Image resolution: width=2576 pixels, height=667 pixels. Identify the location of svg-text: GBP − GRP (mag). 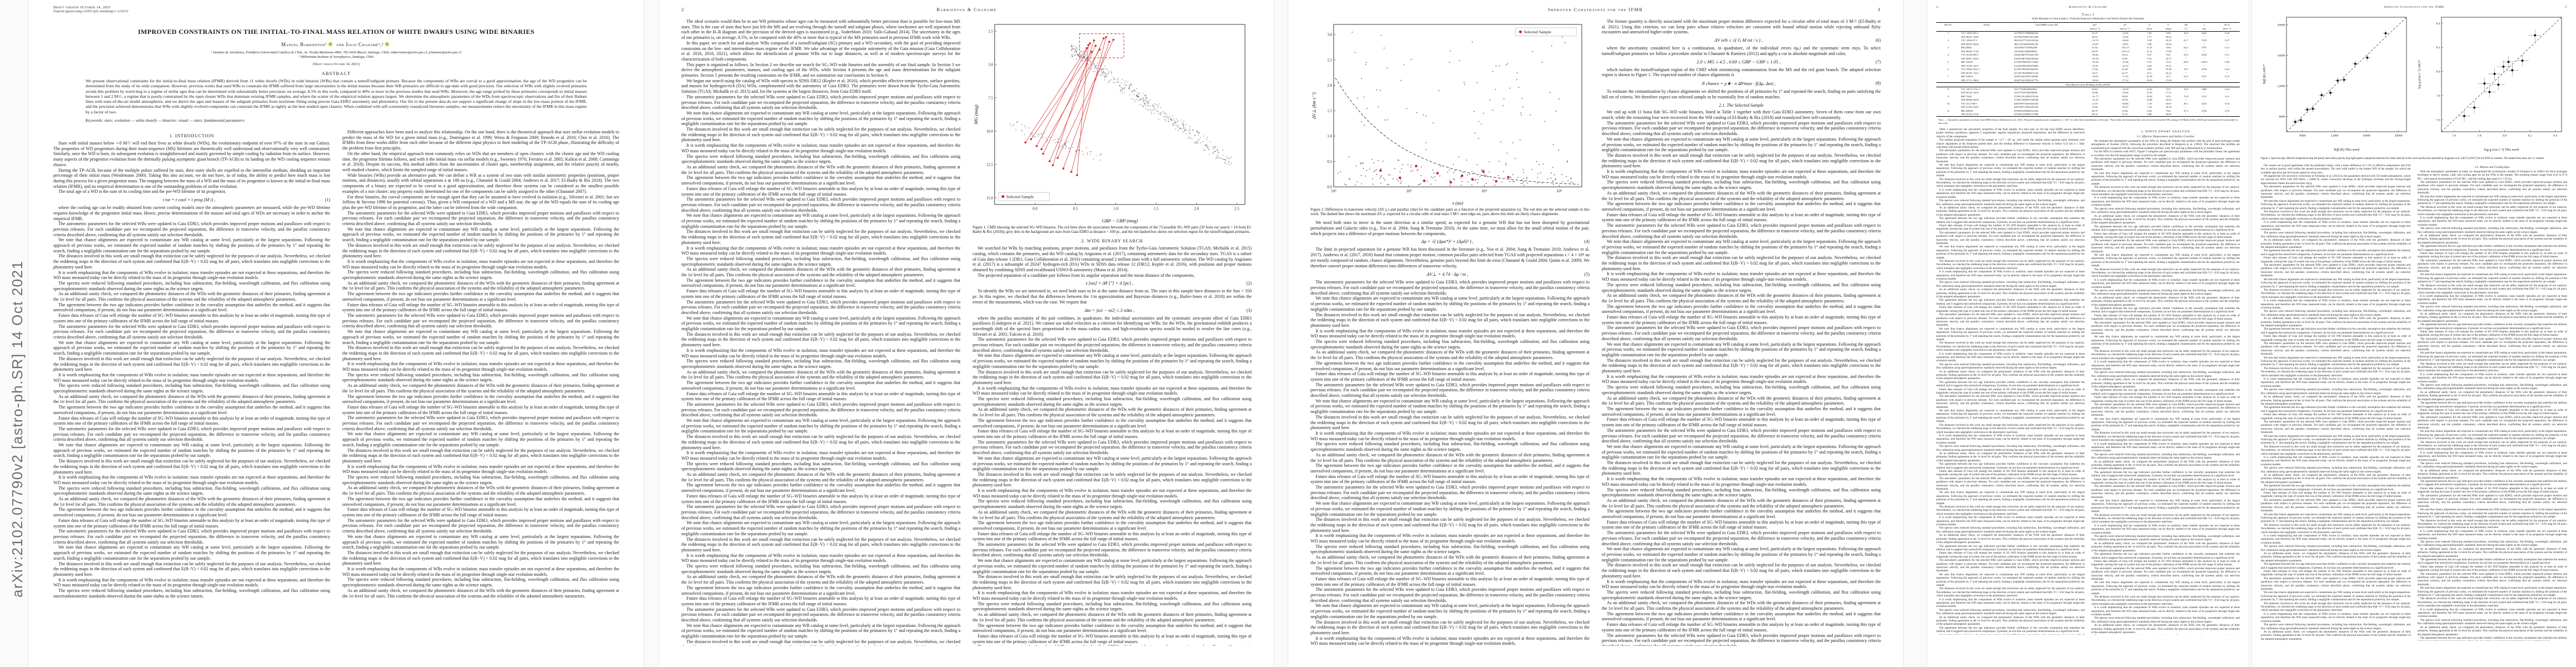
(1120, 220).